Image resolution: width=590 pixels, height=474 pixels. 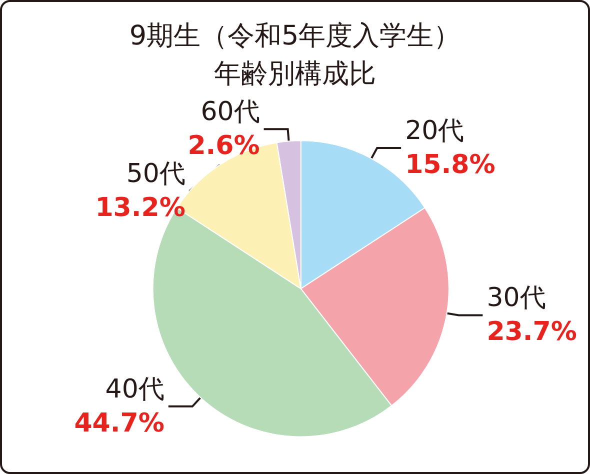 I want to click on data-label: 15.8%, so click(x=450, y=165).